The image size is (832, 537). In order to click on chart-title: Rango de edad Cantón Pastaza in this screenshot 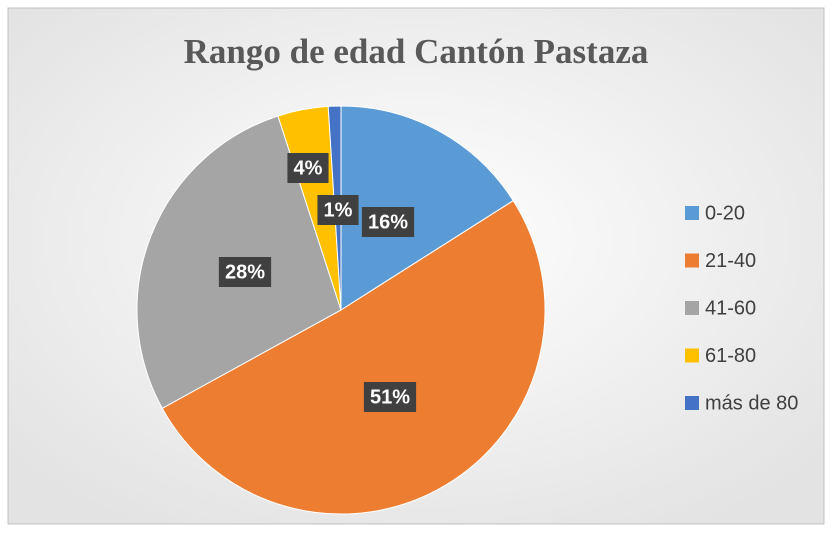, I will do `click(416, 51)`.